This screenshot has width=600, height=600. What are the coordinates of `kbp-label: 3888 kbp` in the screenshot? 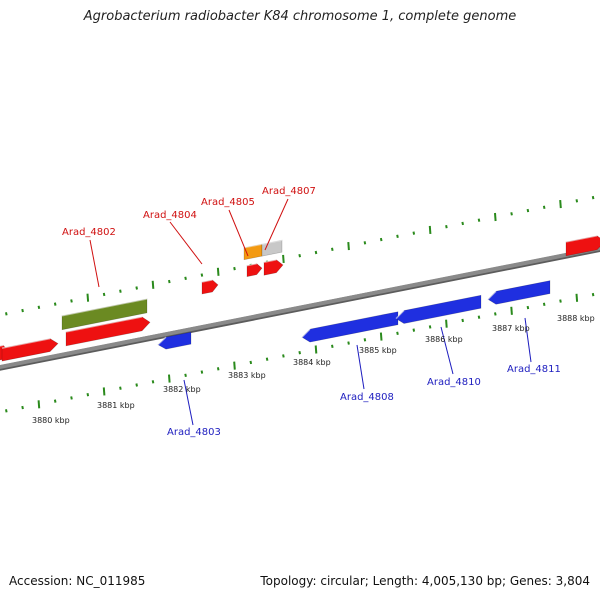 It's located at (576, 318).